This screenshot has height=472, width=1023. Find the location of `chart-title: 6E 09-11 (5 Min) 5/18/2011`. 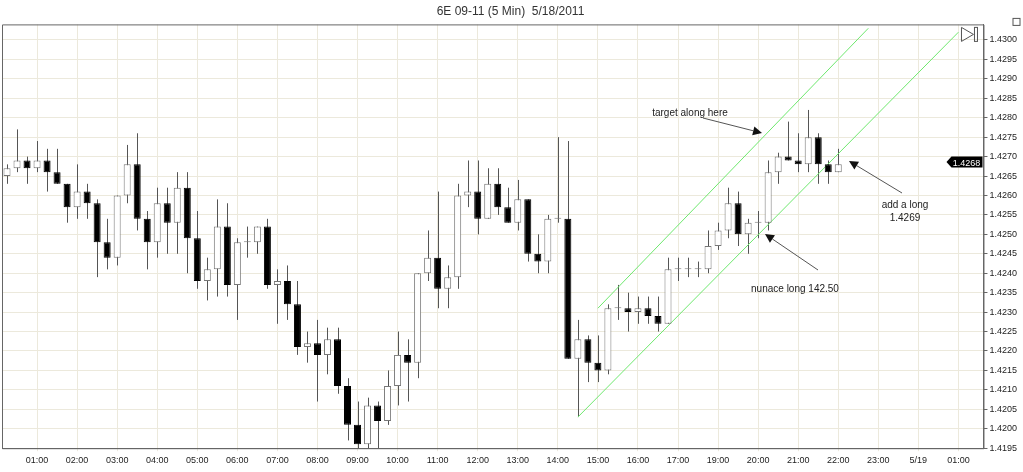

chart-title: 6E 09-11 (5 Min) 5/18/2011 is located at coordinates (510, 10).